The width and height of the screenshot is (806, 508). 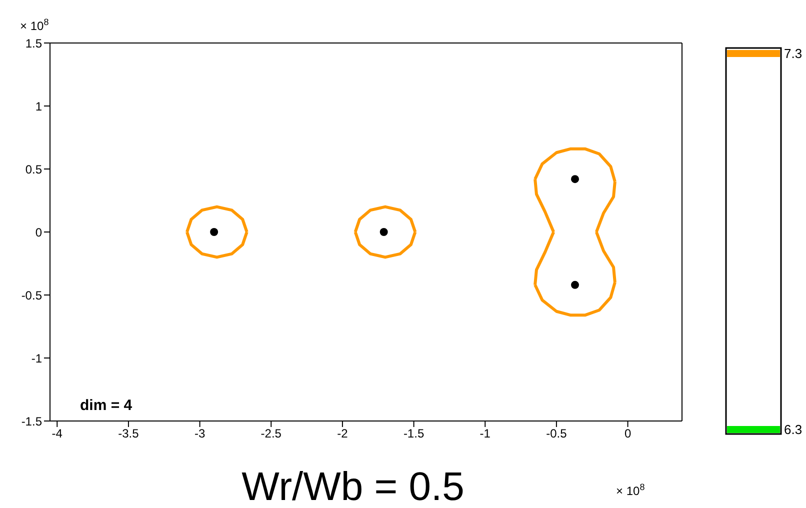 I want to click on y-tick-label: -1, so click(x=36, y=358).